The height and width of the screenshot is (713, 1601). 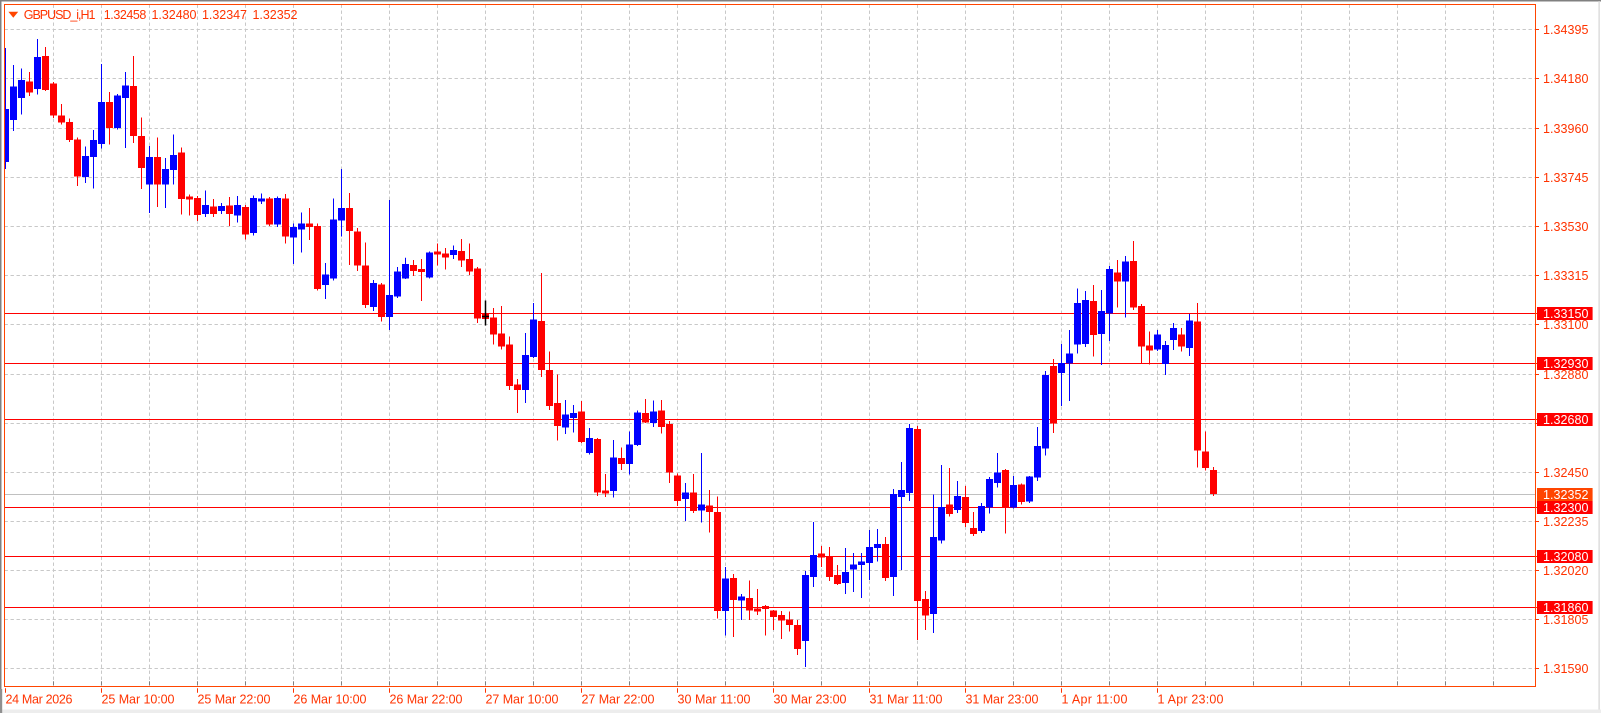 What do you see at coordinates (39, 700) in the screenshot?
I see `svg-text: 24 Mar 2026` at bounding box center [39, 700].